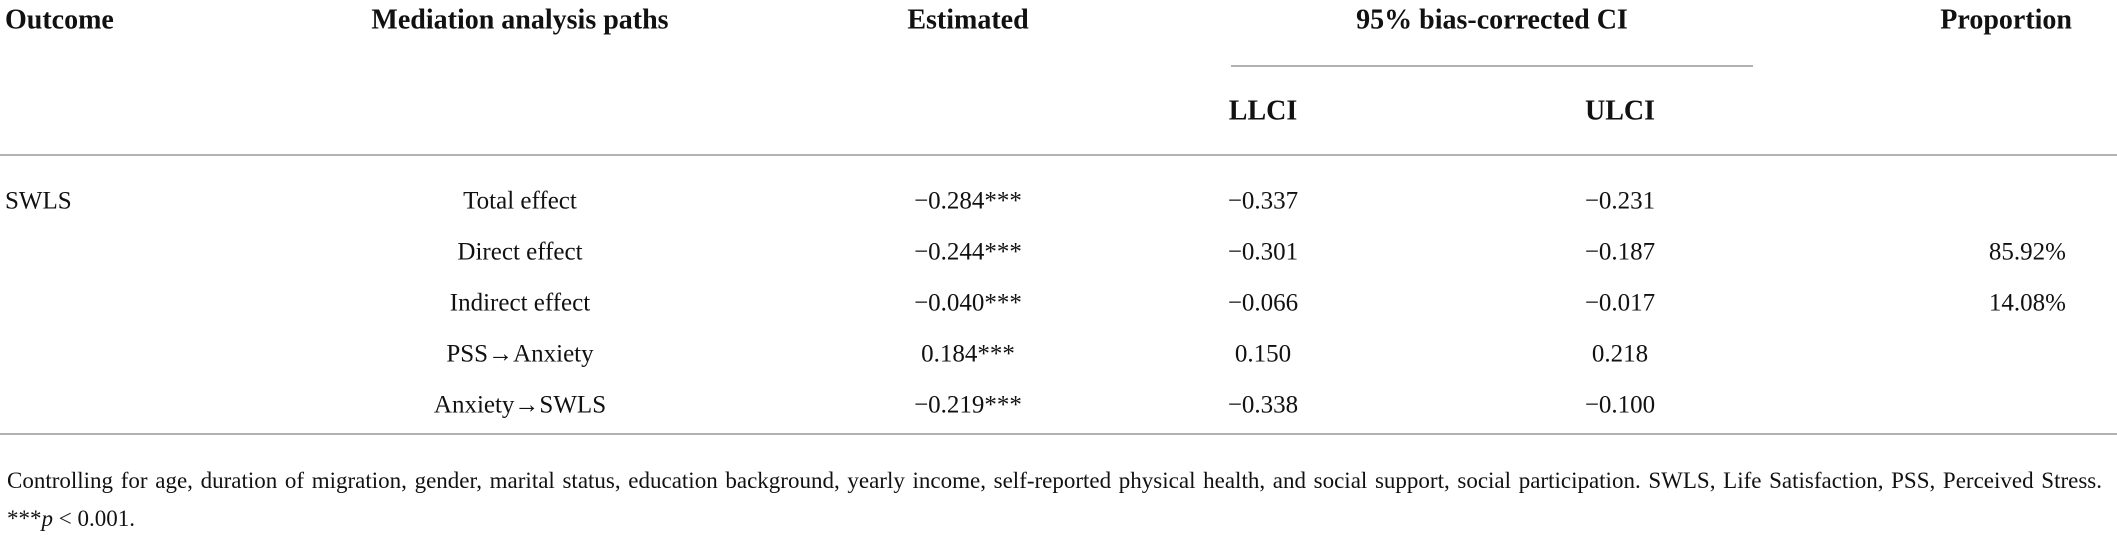 The width and height of the screenshot is (2117, 545). I want to click on cell-llci: −0.338, so click(1263, 405).